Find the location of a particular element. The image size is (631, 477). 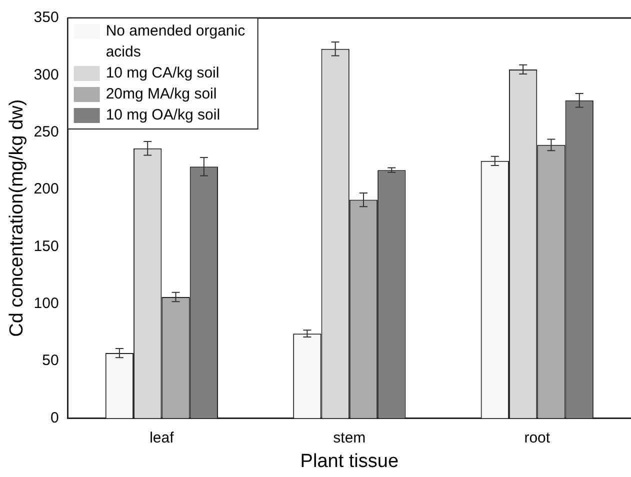

x-tick-label: stem is located at coordinates (349, 437).